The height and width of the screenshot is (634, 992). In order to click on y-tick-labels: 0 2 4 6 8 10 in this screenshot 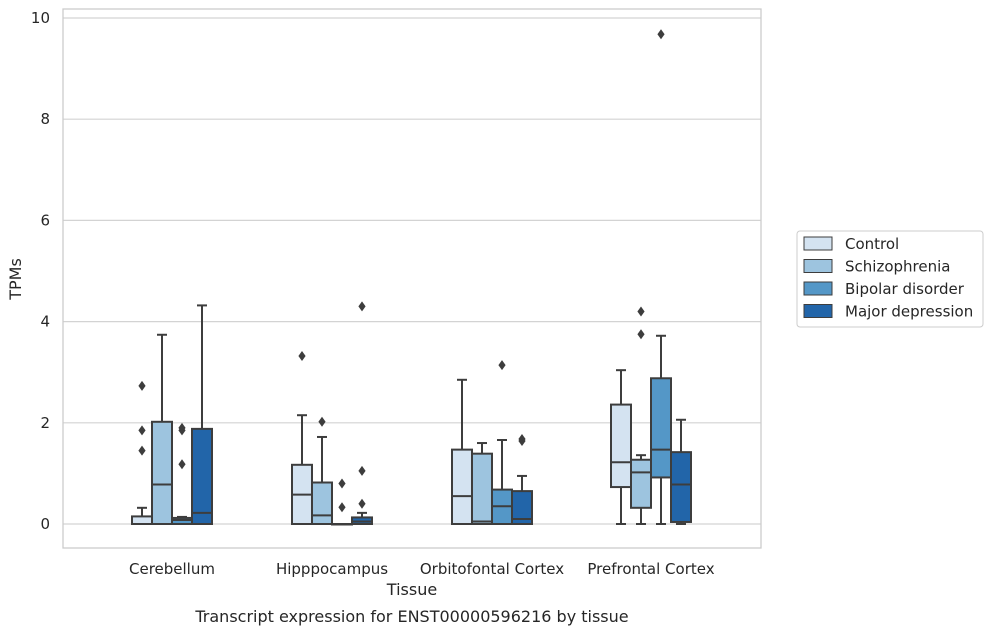, I will do `click(40, 271)`.